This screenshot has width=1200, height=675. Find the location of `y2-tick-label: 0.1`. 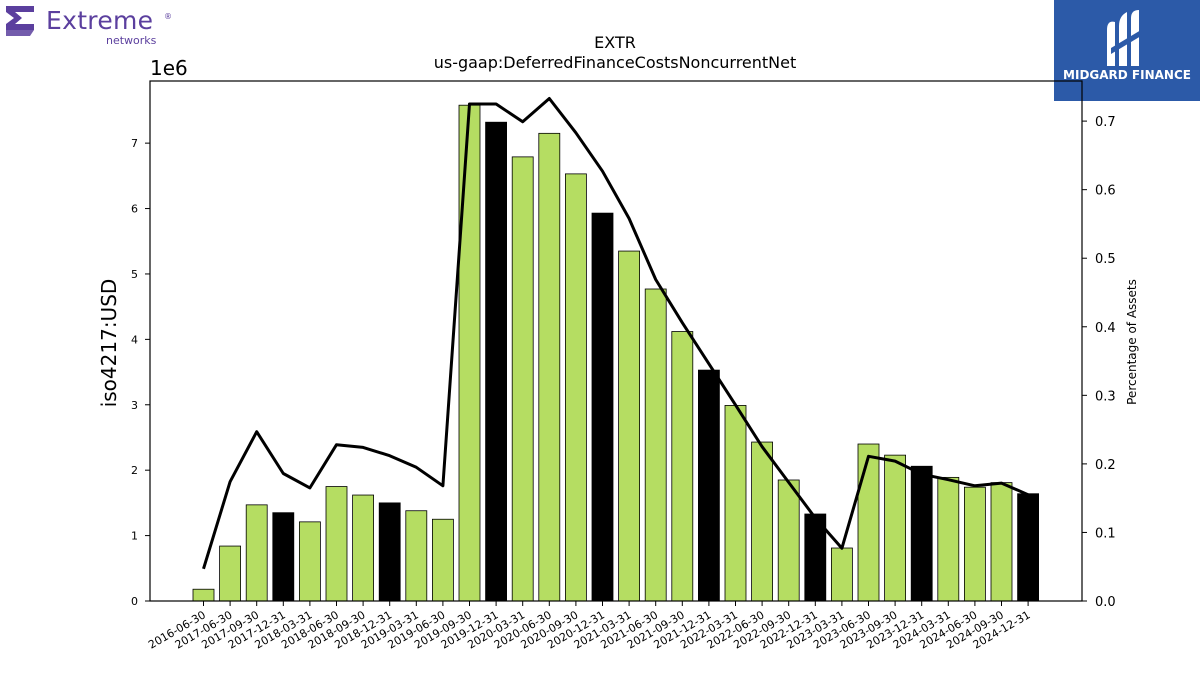

y2-tick-label: 0.1 is located at coordinates (1105, 533).